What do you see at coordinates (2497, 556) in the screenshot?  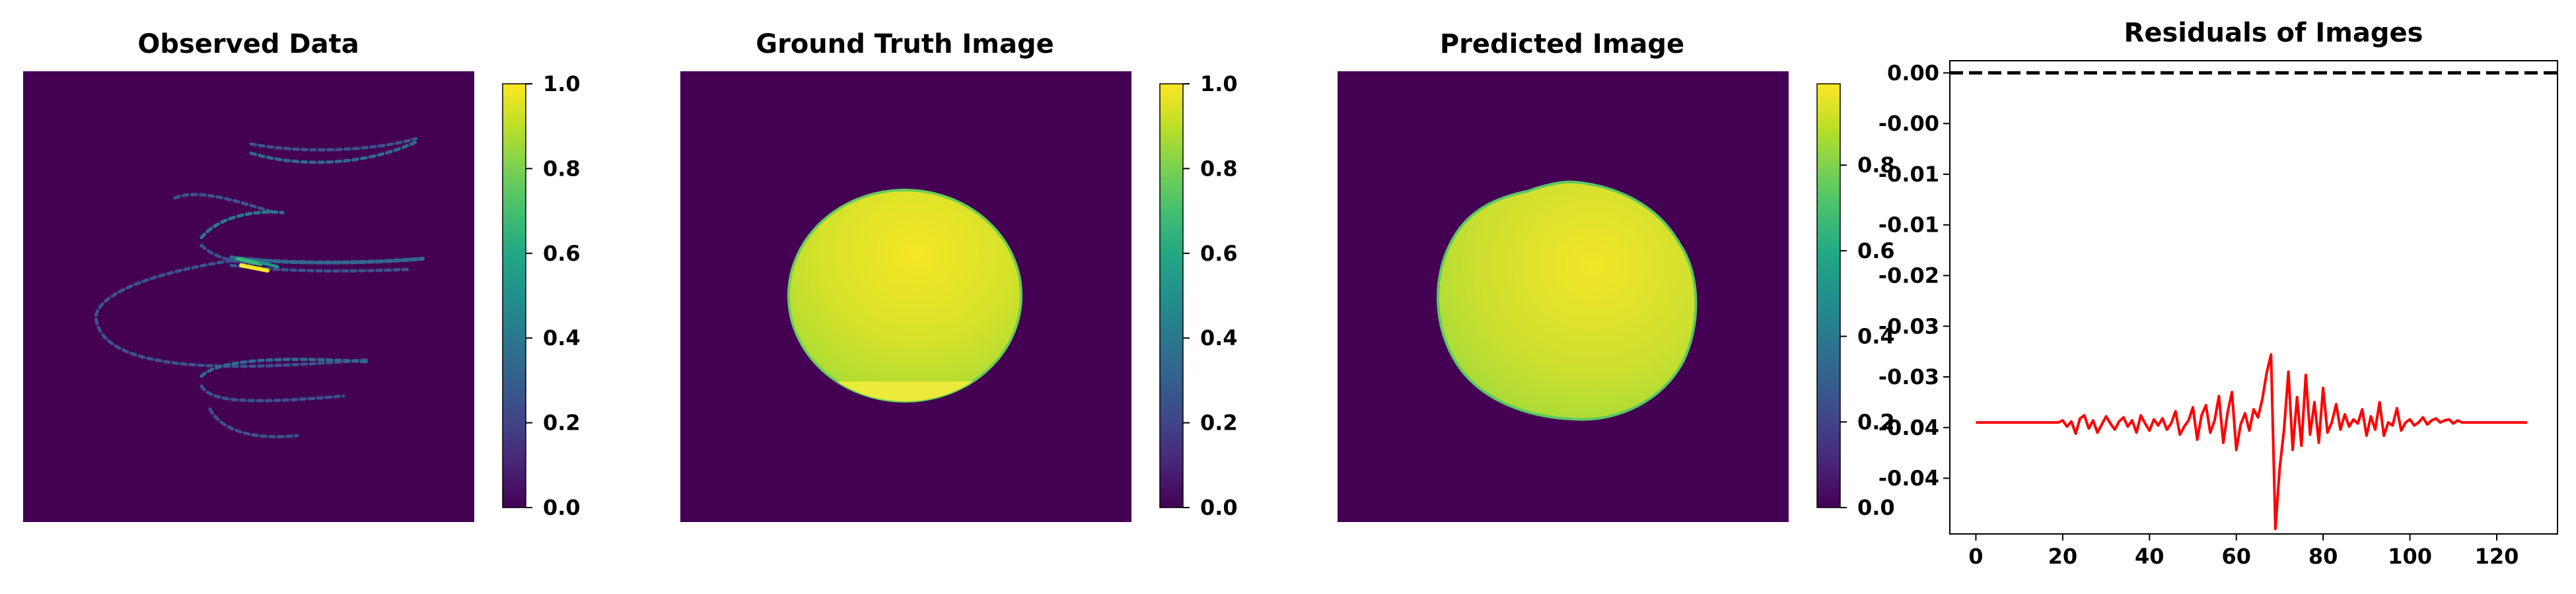 I see `x-tick-label: 120` at bounding box center [2497, 556].